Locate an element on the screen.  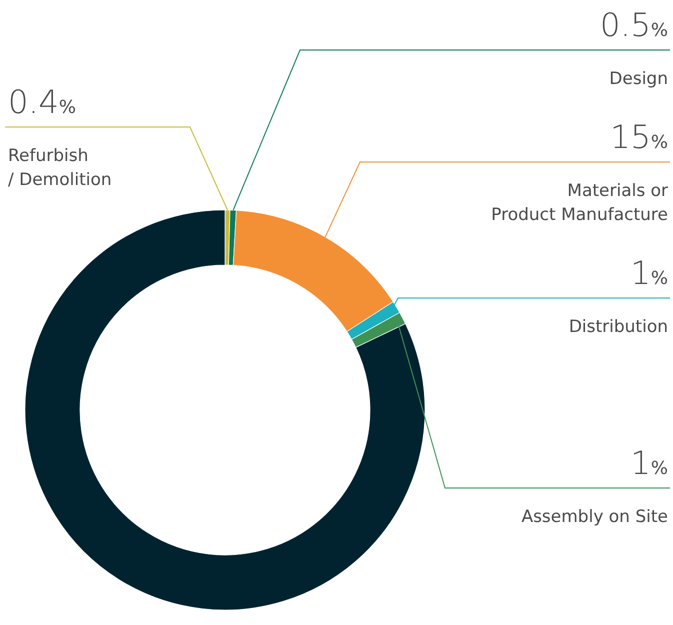
slice-label: Distribution is located at coordinates (618, 327).